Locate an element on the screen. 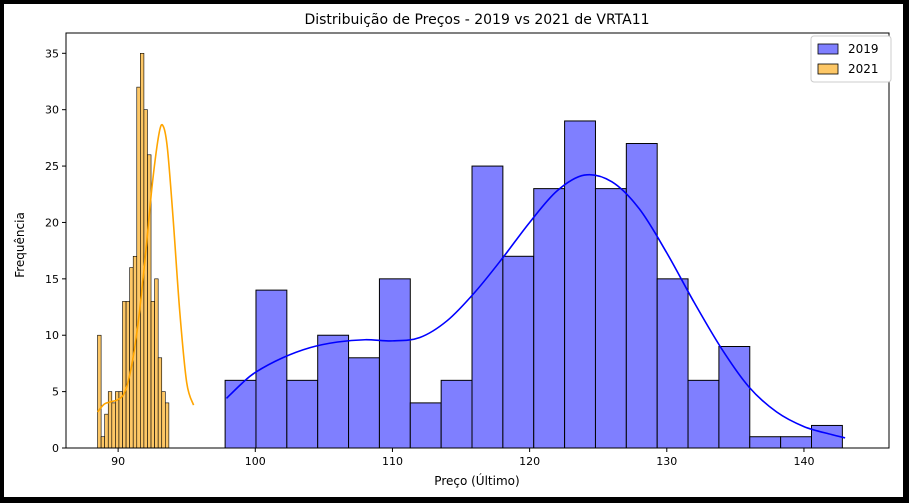 The width and height of the screenshot is (909, 503). x-tick-label: 120 is located at coordinates (529, 461).